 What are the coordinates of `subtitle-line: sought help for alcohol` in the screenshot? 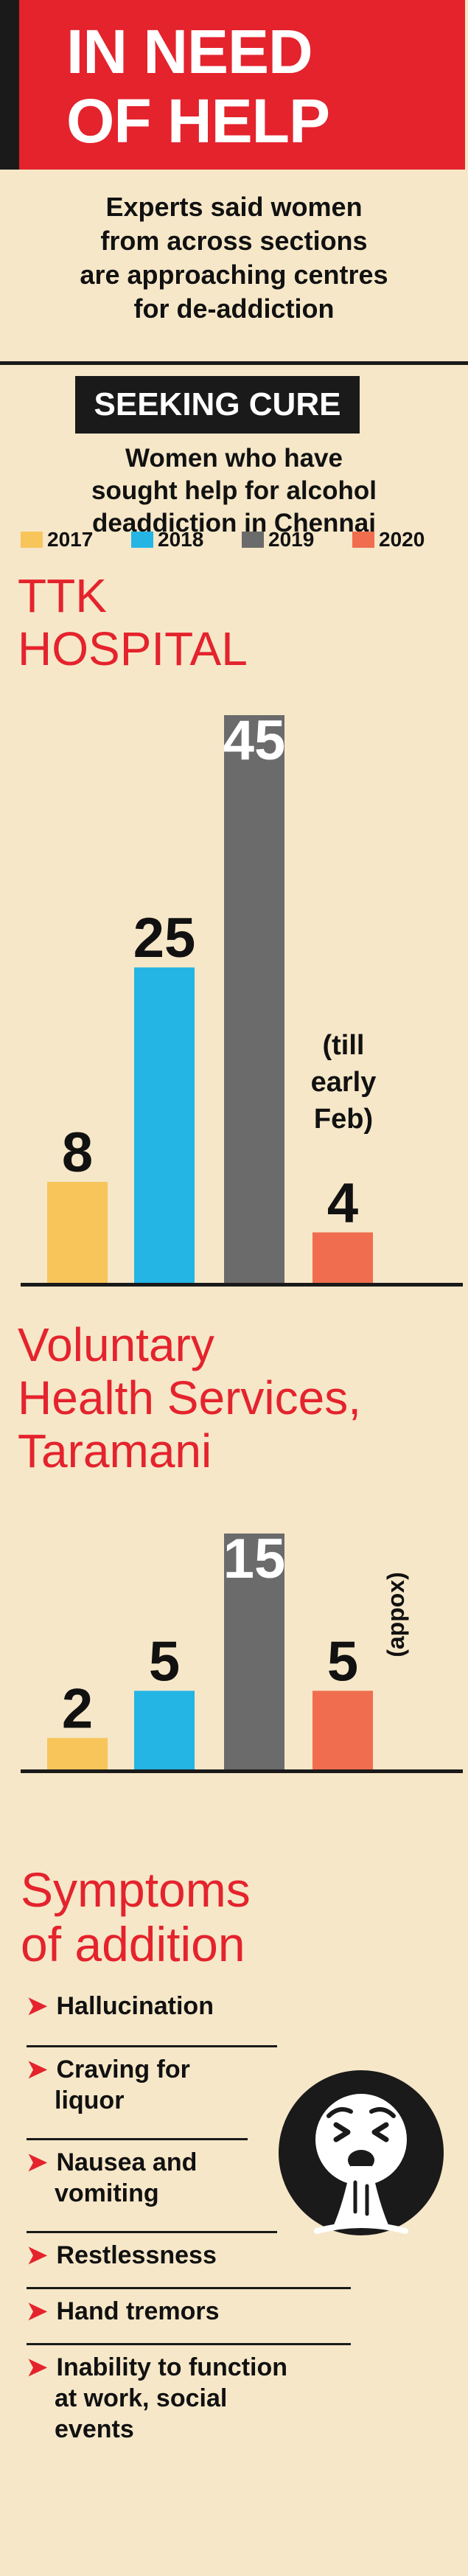 It's located at (234, 490).